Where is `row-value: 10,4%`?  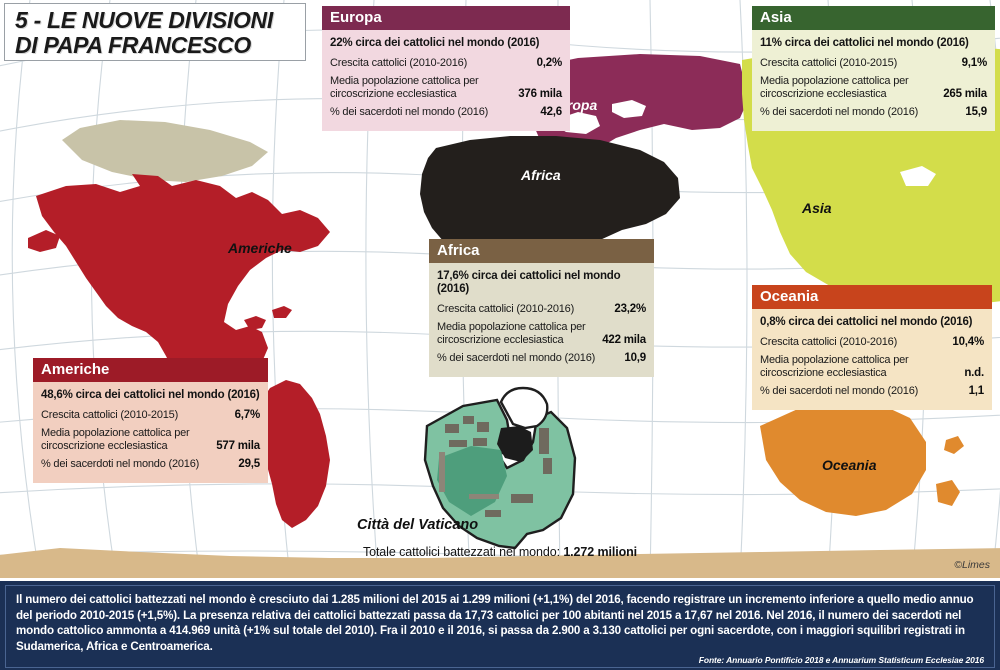 row-value: 10,4% is located at coordinates (968, 342).